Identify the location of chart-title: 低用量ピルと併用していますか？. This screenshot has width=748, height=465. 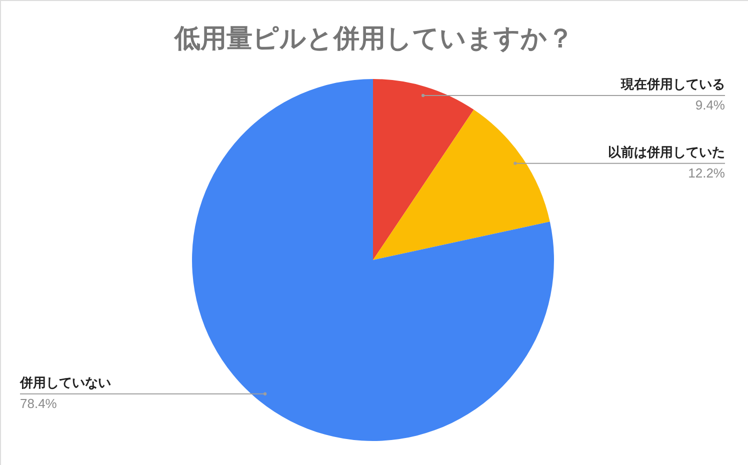
(374, 38).